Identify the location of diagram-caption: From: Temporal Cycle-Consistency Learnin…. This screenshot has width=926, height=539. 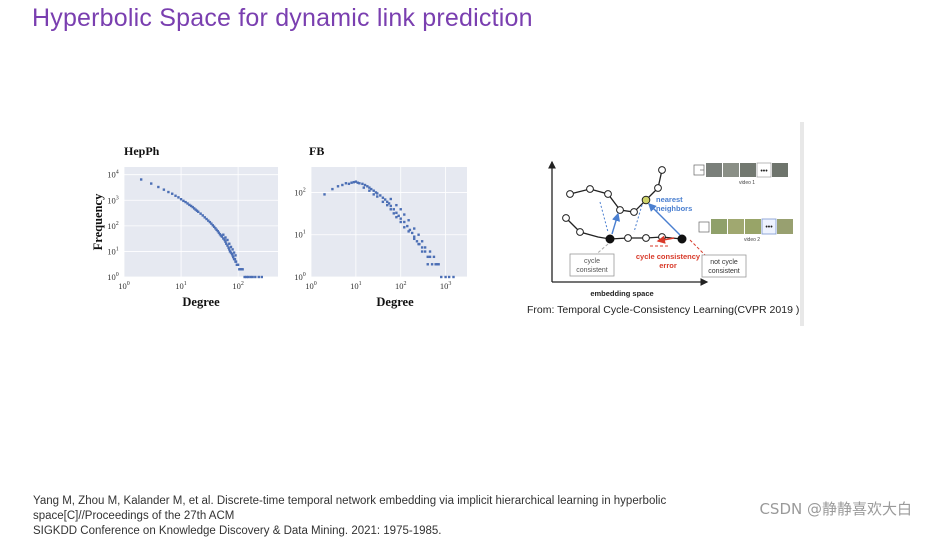
(663, 310).